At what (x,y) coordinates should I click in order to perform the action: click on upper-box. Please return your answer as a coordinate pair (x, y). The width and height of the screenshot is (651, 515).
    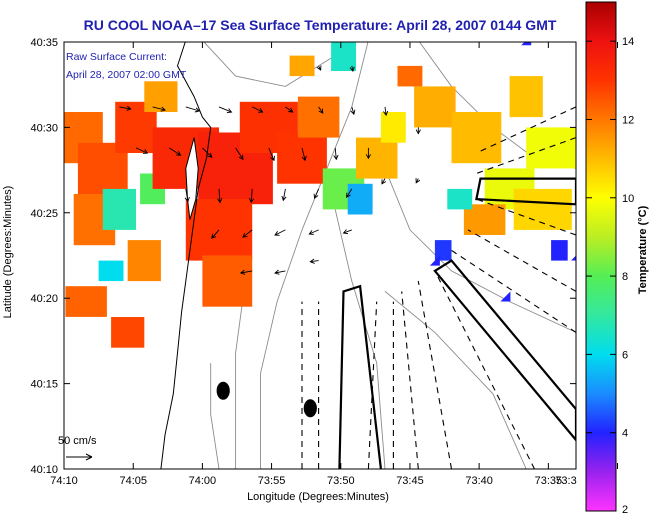
    Looking at the image, I should click on (525, 191).